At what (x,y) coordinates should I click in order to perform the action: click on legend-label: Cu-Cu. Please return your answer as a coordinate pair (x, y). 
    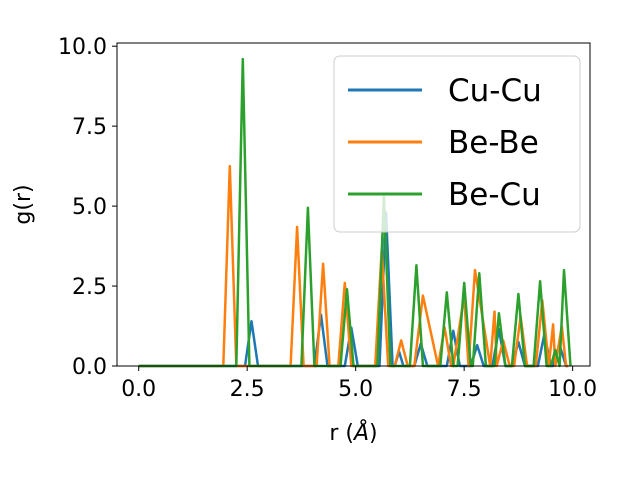
    Looking at the image, I should click on (495, 91).